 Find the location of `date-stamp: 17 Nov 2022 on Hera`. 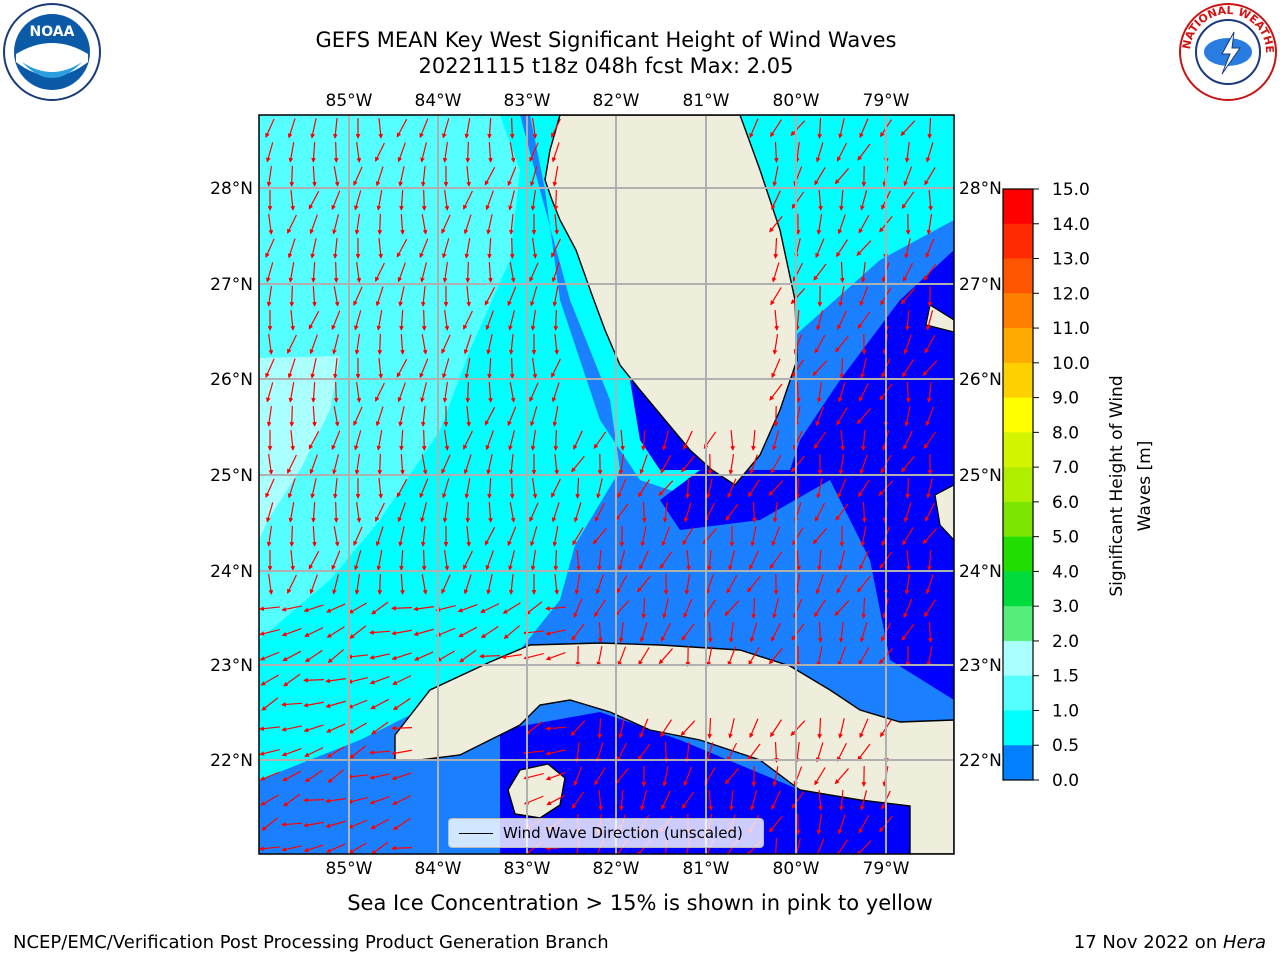

date-stamp: 17 Nov 2022 on Hera is located at coordinates (1170, 942).